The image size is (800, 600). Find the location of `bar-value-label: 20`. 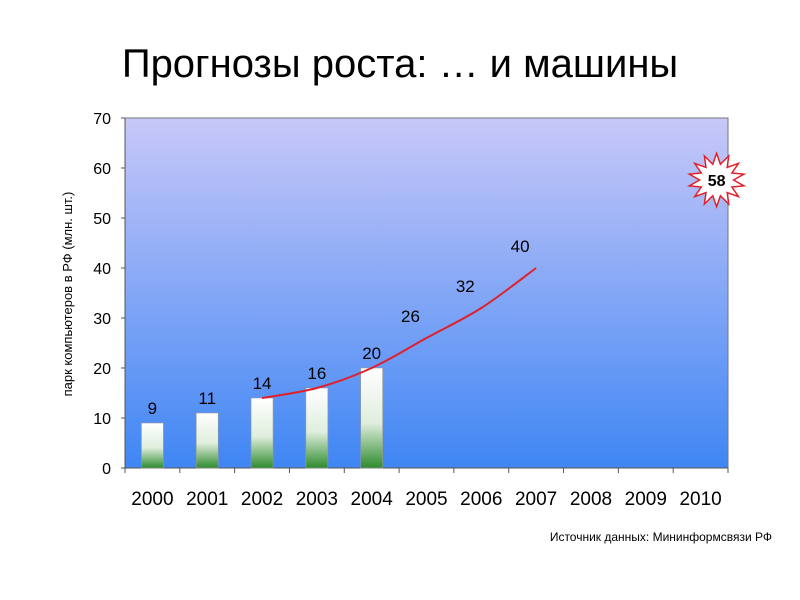

bar-value-label: 20 is located at coordinates (371, 353).